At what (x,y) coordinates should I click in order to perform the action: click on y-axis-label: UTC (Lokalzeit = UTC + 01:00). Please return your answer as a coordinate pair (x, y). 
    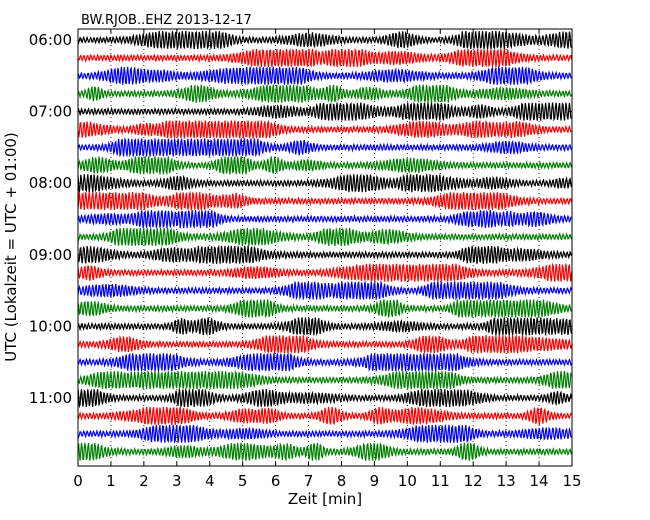
    Looking at the image, I should click on (11, 247).